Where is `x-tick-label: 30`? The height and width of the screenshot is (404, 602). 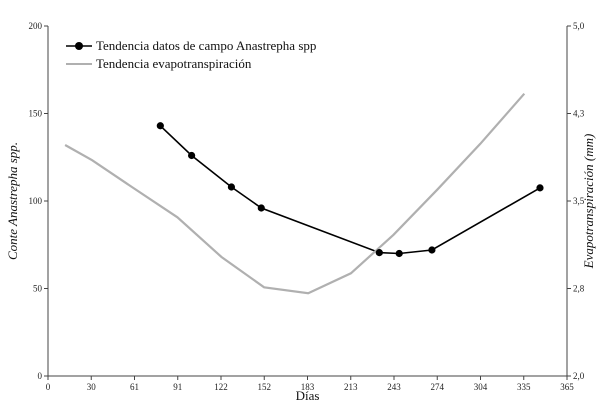 x-tick-label: 30 is located at coordinates (92, 387).